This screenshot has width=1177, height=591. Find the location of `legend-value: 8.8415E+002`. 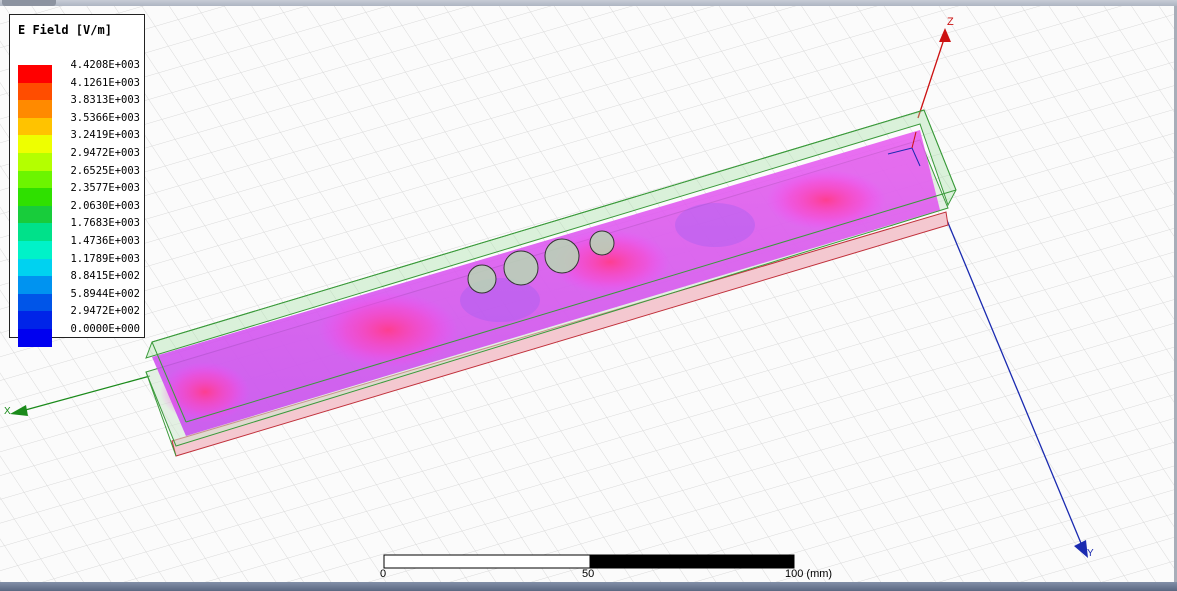

legend-value: 8.8415E+002 is located at coordinates (105, 276).